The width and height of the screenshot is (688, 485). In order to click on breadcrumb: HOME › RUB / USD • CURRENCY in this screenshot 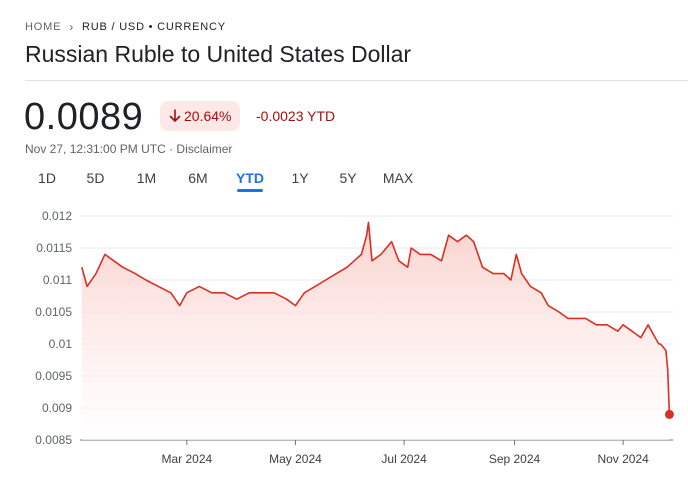, I will do `click(125, 27)`.